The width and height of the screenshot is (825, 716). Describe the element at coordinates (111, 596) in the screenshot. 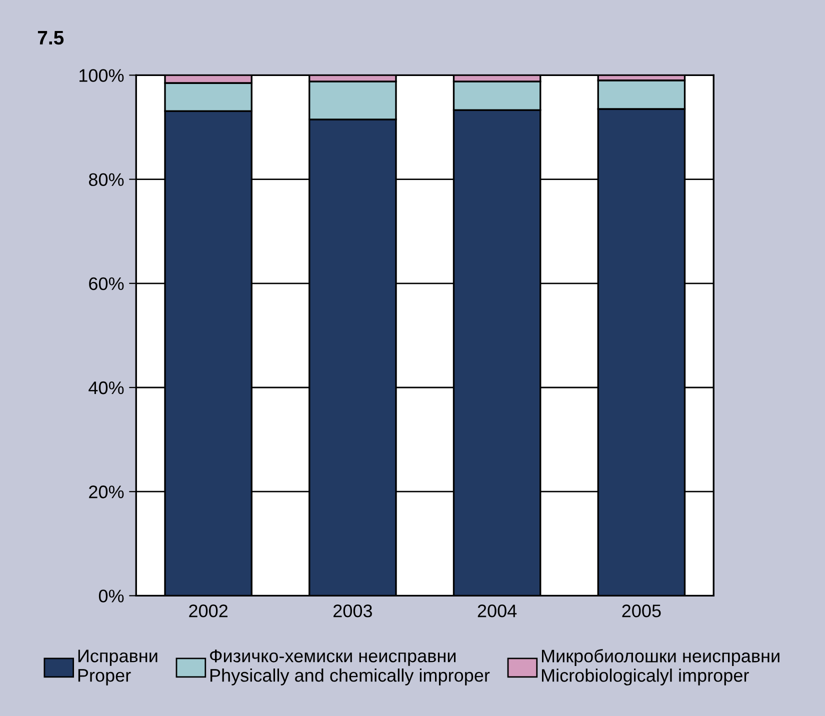

I see `y-tick-label: 0%` at that location.